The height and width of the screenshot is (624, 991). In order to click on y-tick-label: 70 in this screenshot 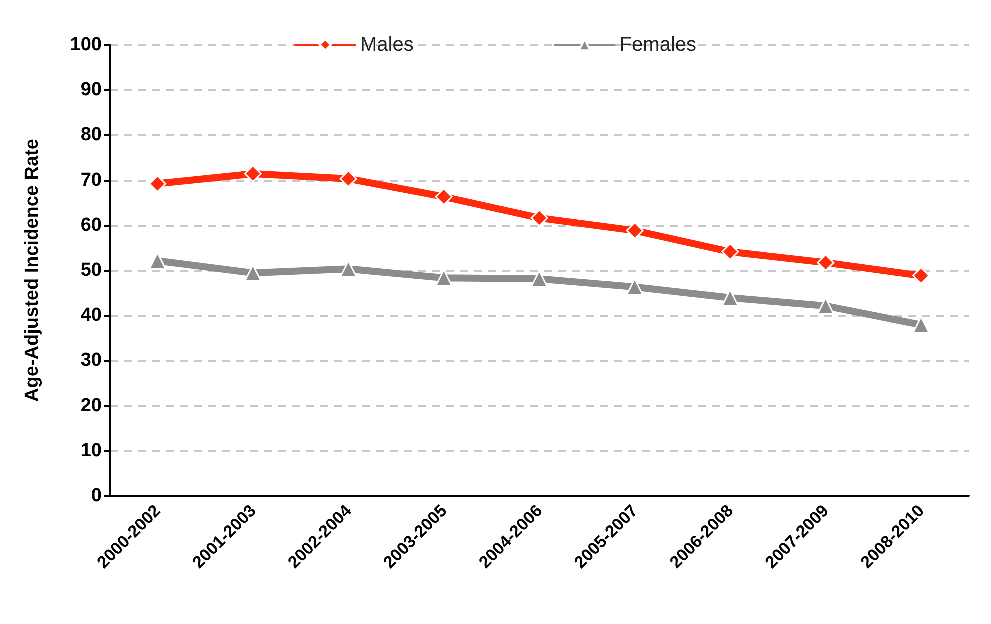, I will do `click(91, 180)`.